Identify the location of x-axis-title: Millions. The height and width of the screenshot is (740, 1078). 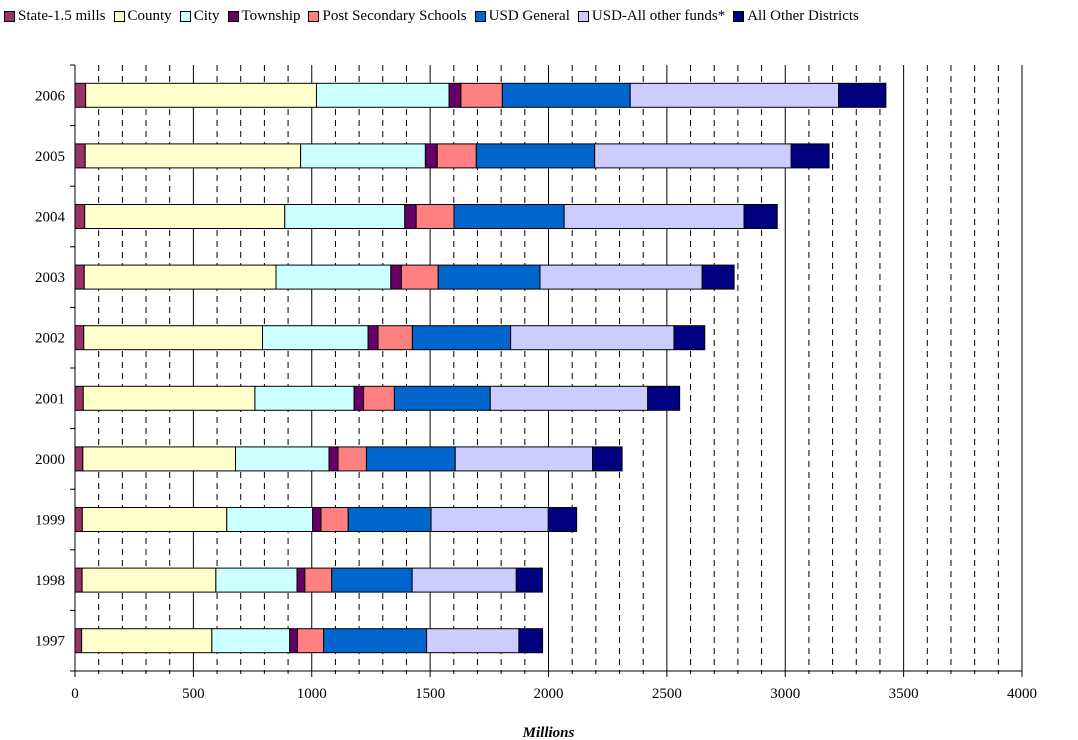
(548, 732).